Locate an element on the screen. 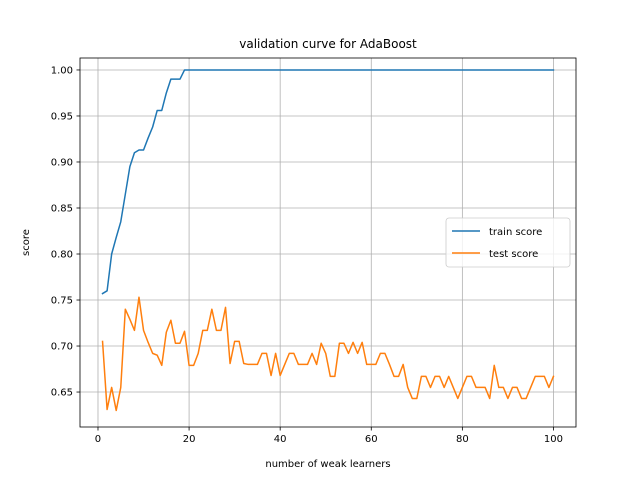  y-tick-label: 0.95 is located at coordinates (62, 116).